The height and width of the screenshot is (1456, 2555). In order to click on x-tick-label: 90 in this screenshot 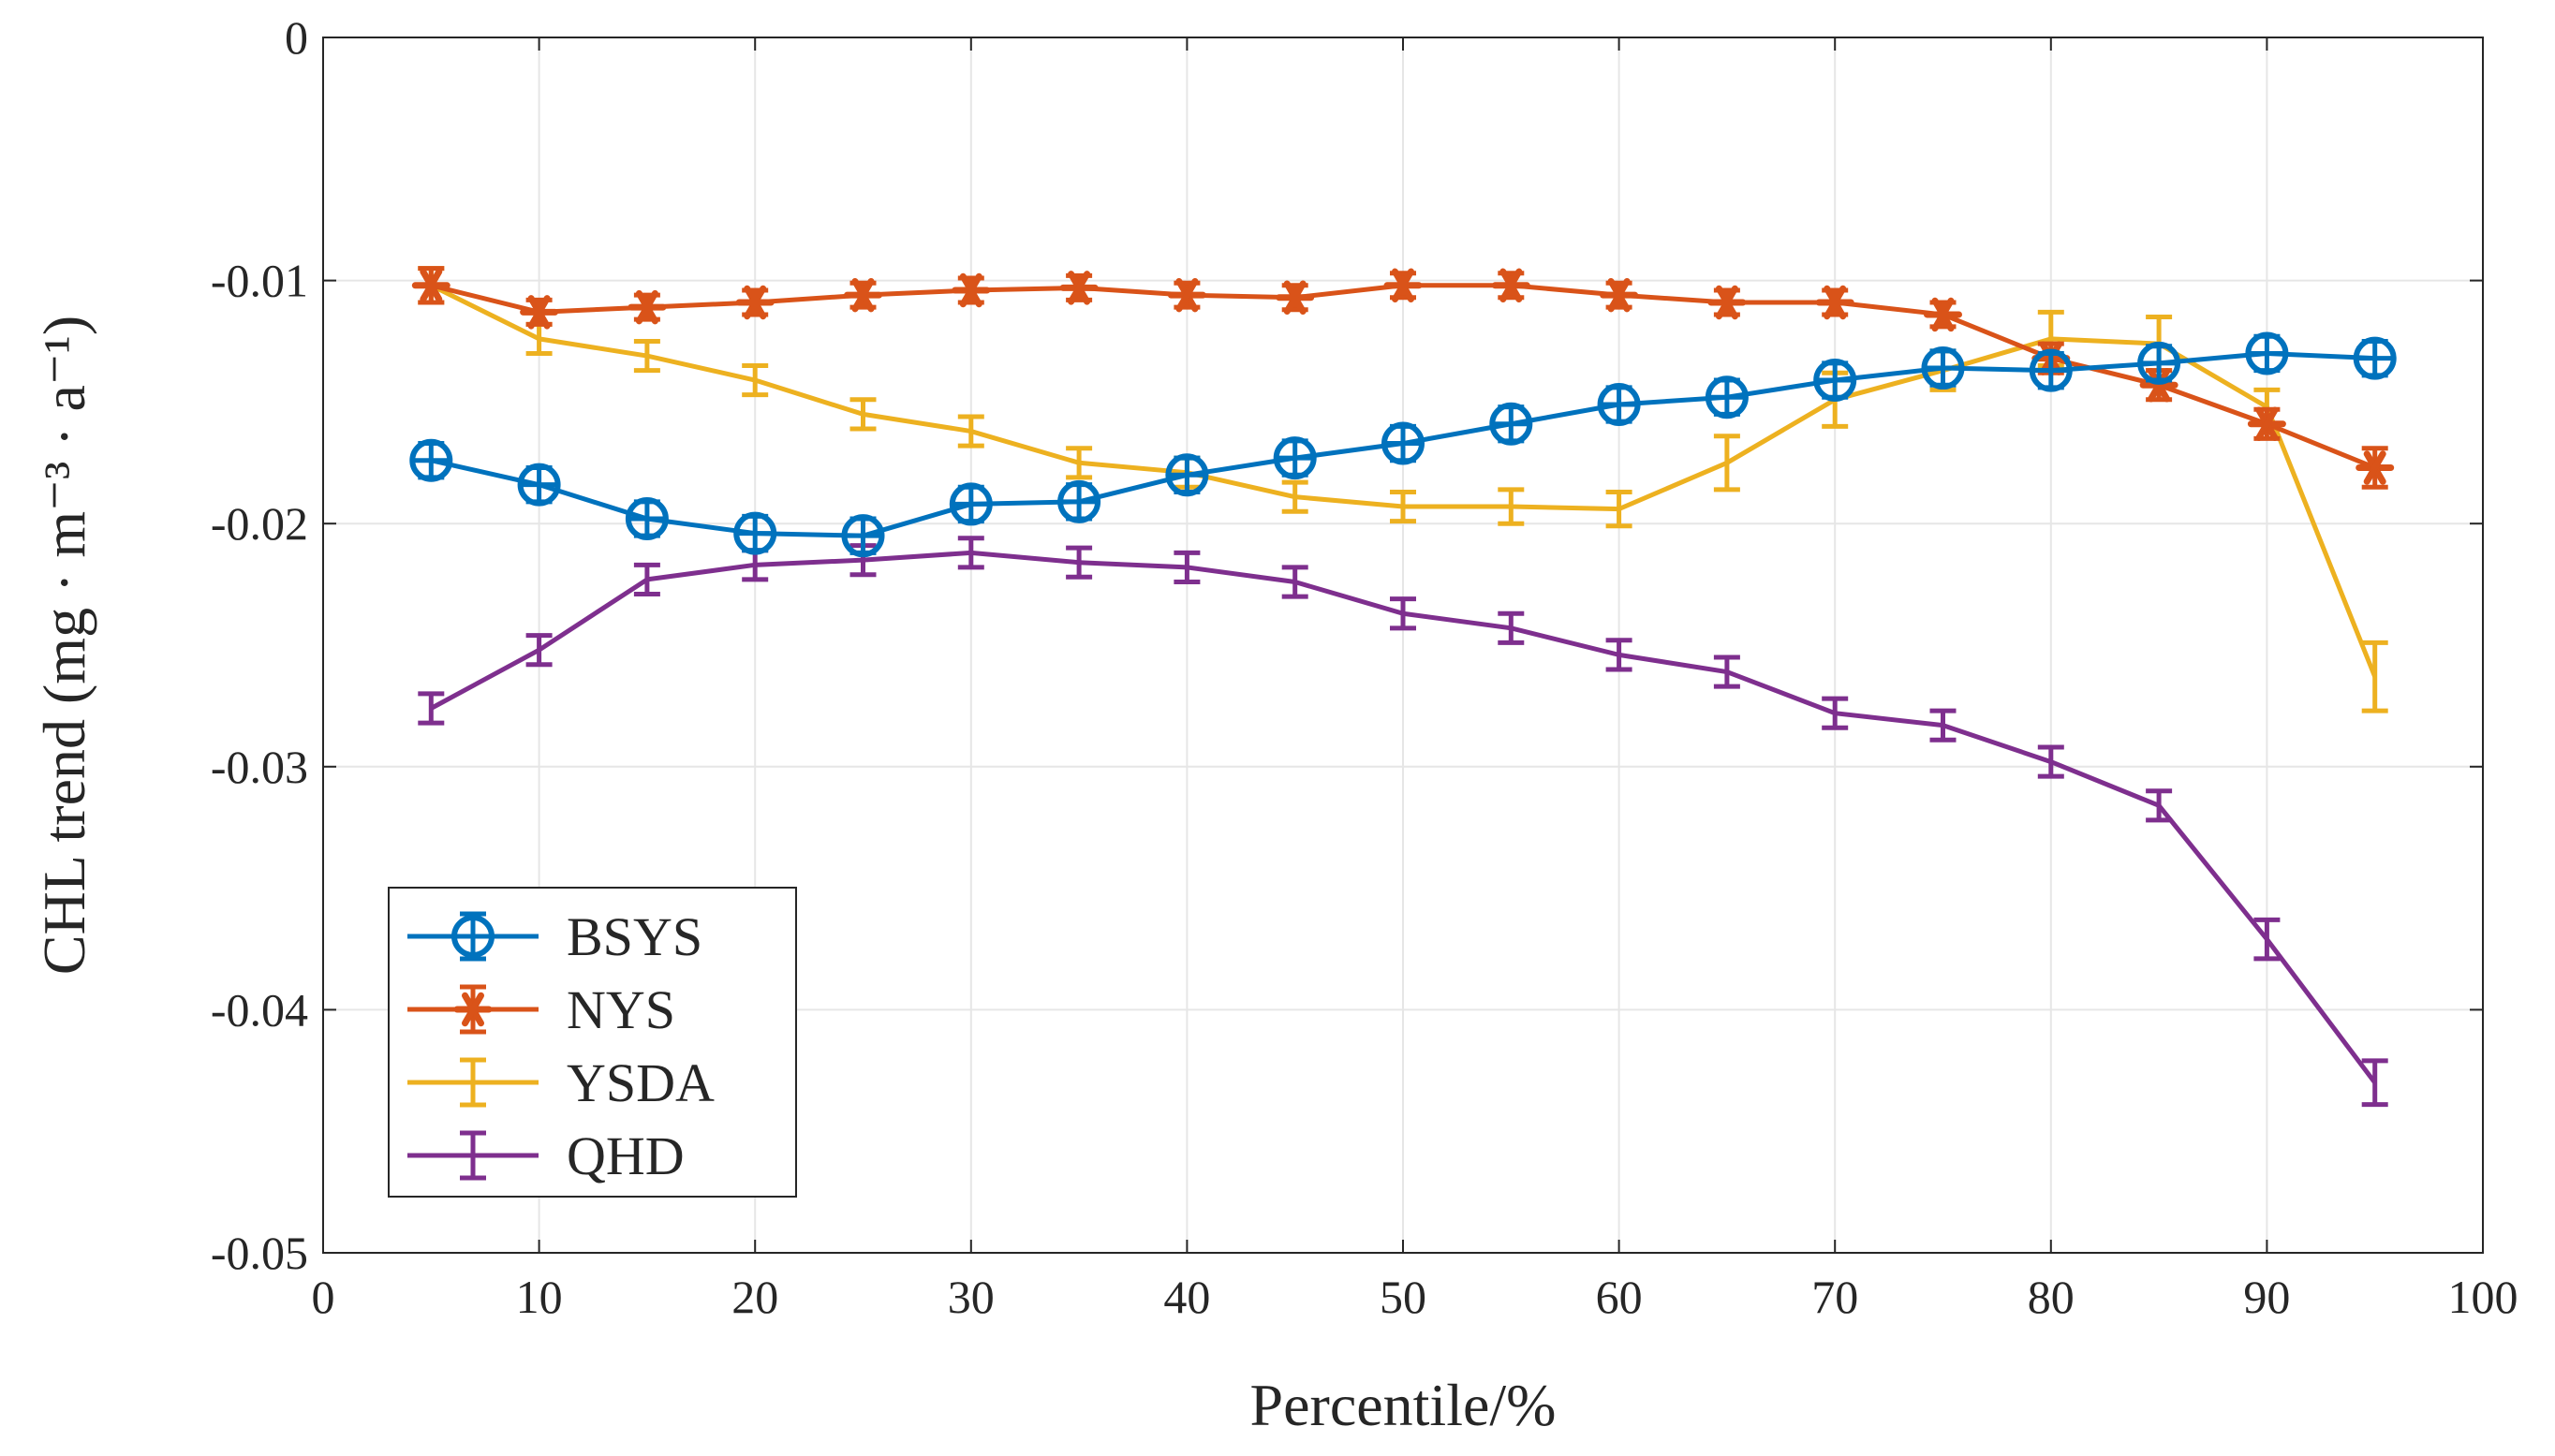, I will do `click(2266, 1297)`.